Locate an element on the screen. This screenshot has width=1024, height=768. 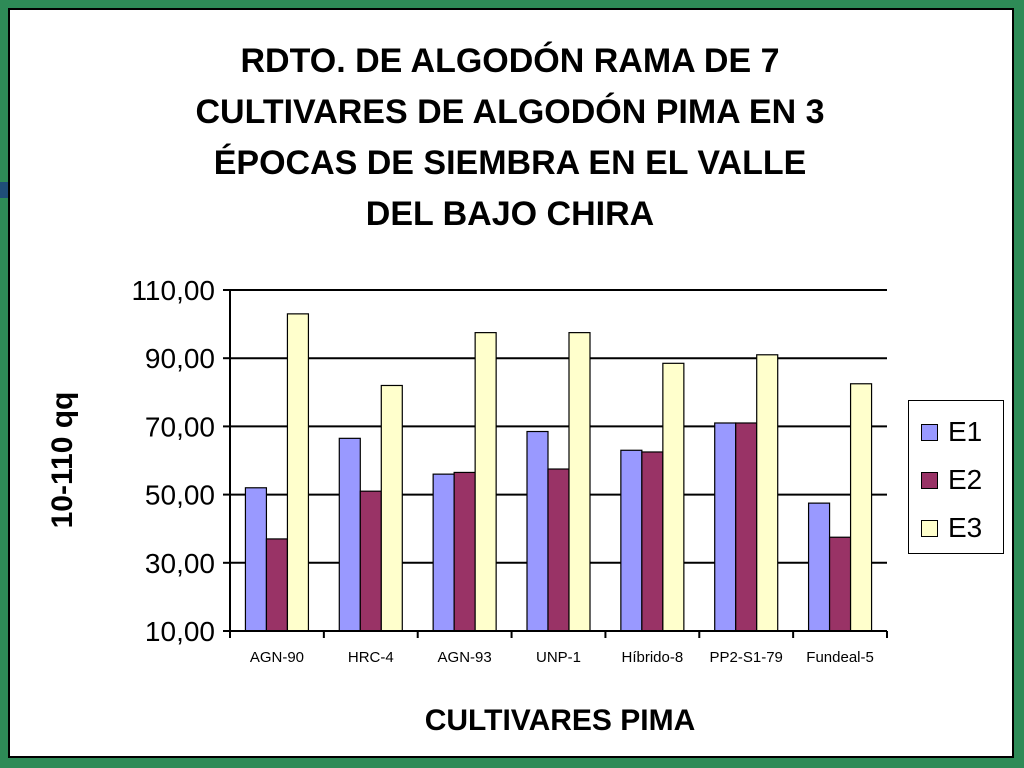
legend-item: E3 is located at coordinates (952, 527).